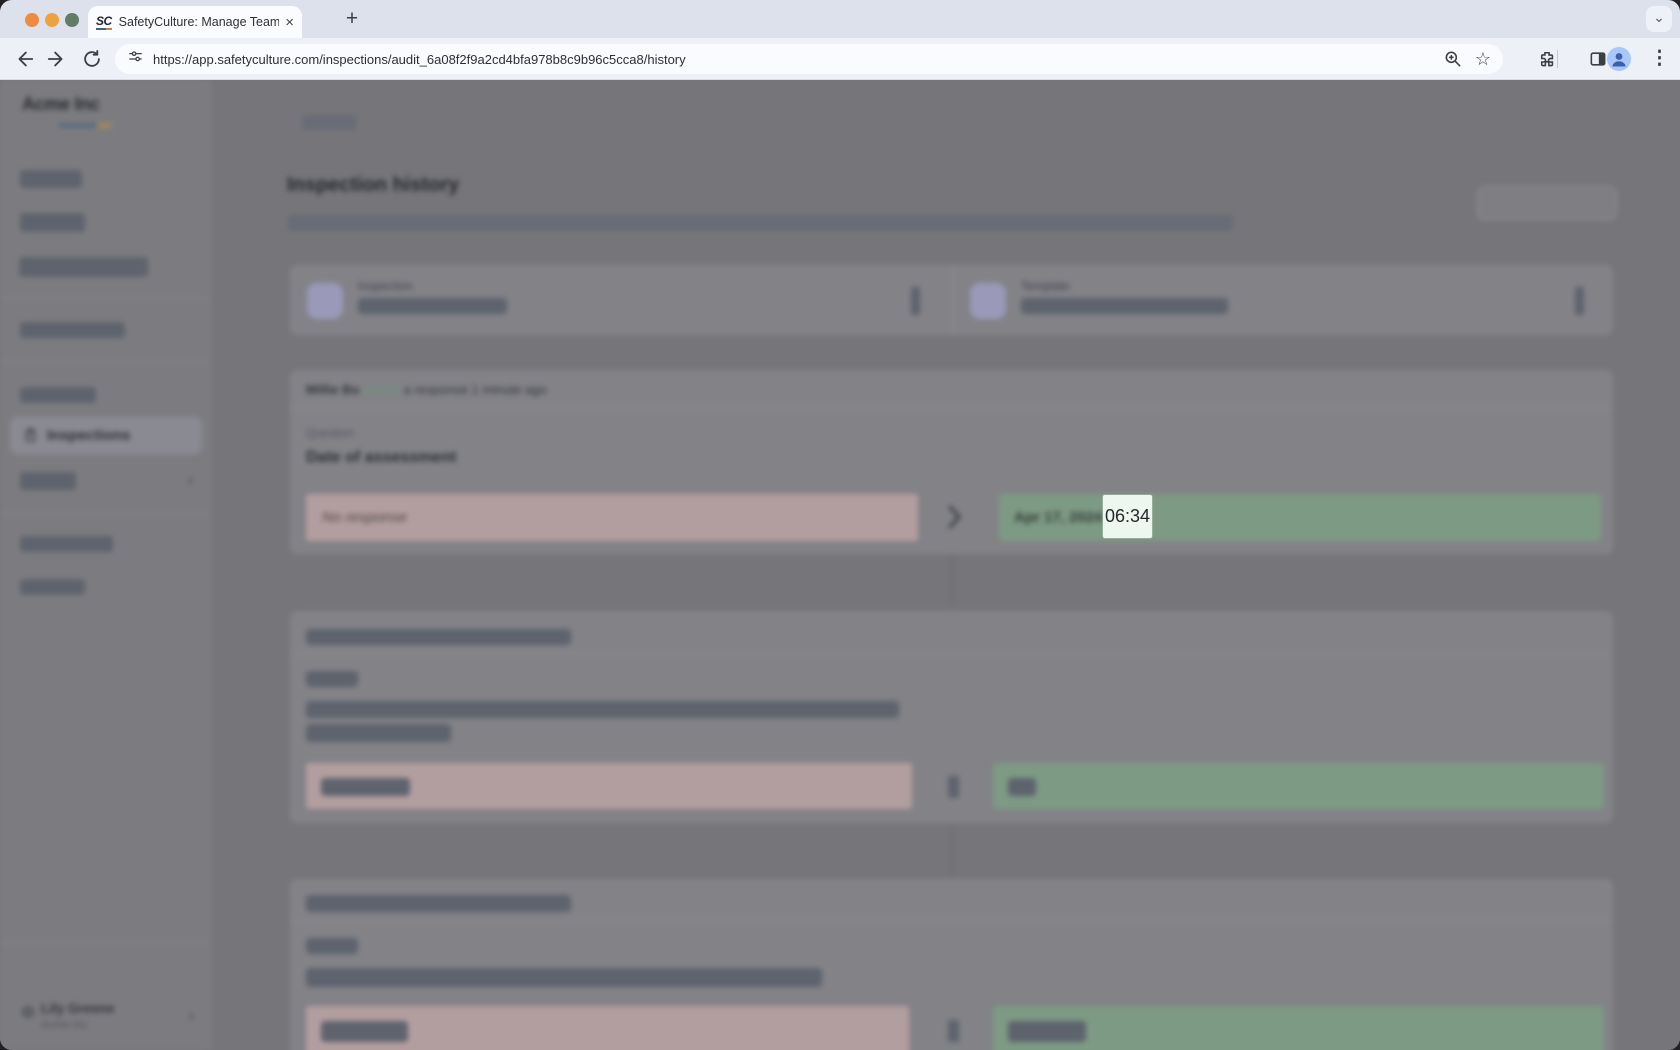 The width and height of the screenshot is (1680, 1050). What do you see at coordinates (381, 457) in the screenshot?
I see `question-title: Date of assessment` at bounding box center [381, 457].